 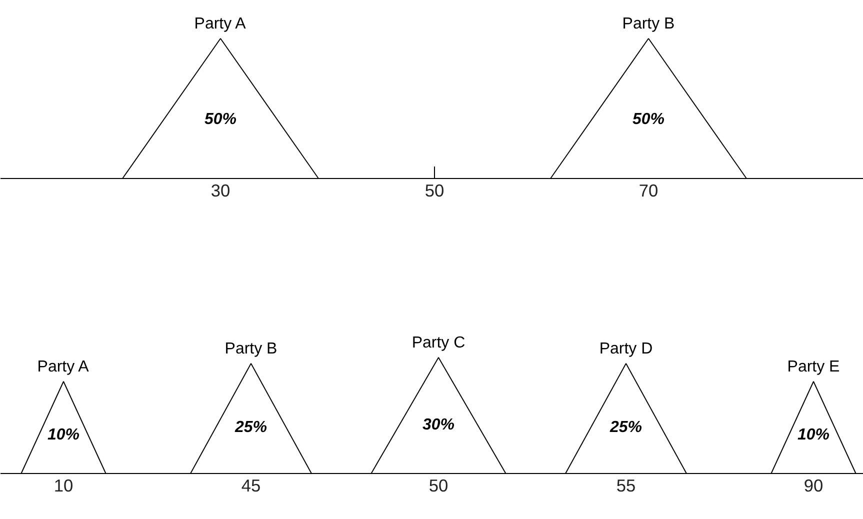 I want to click on text: 30, so click(x=220, y=190).